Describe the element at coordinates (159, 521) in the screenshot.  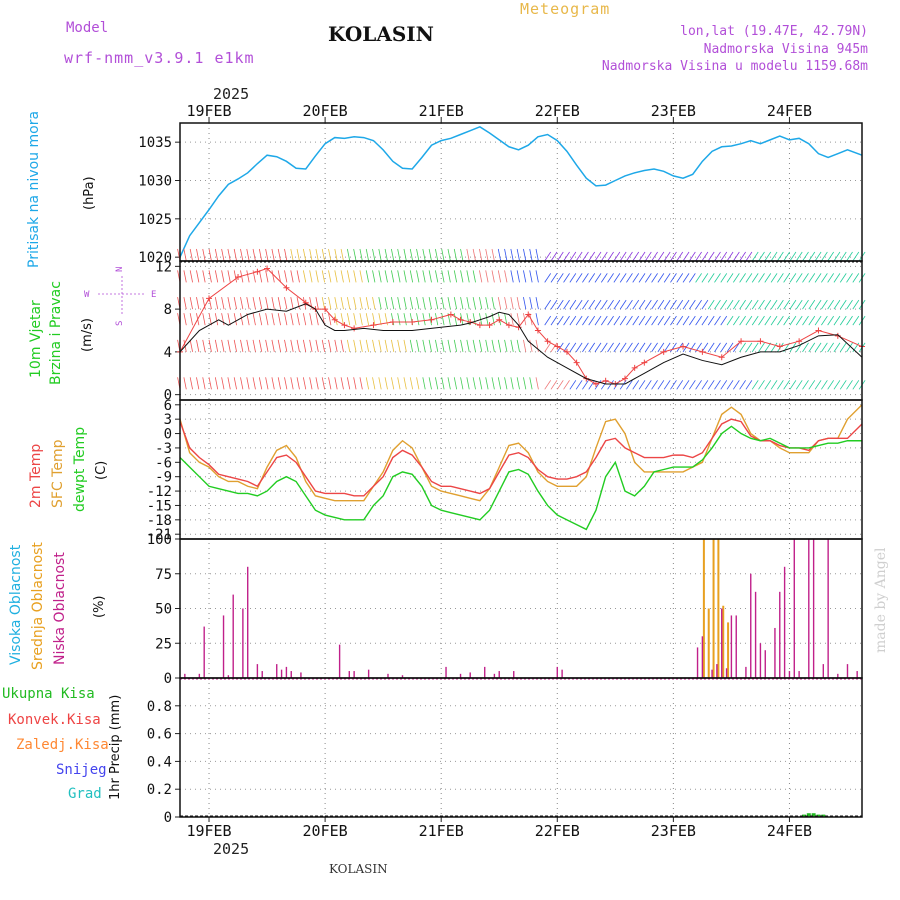
I see `y-tick-label: -18` at that location.